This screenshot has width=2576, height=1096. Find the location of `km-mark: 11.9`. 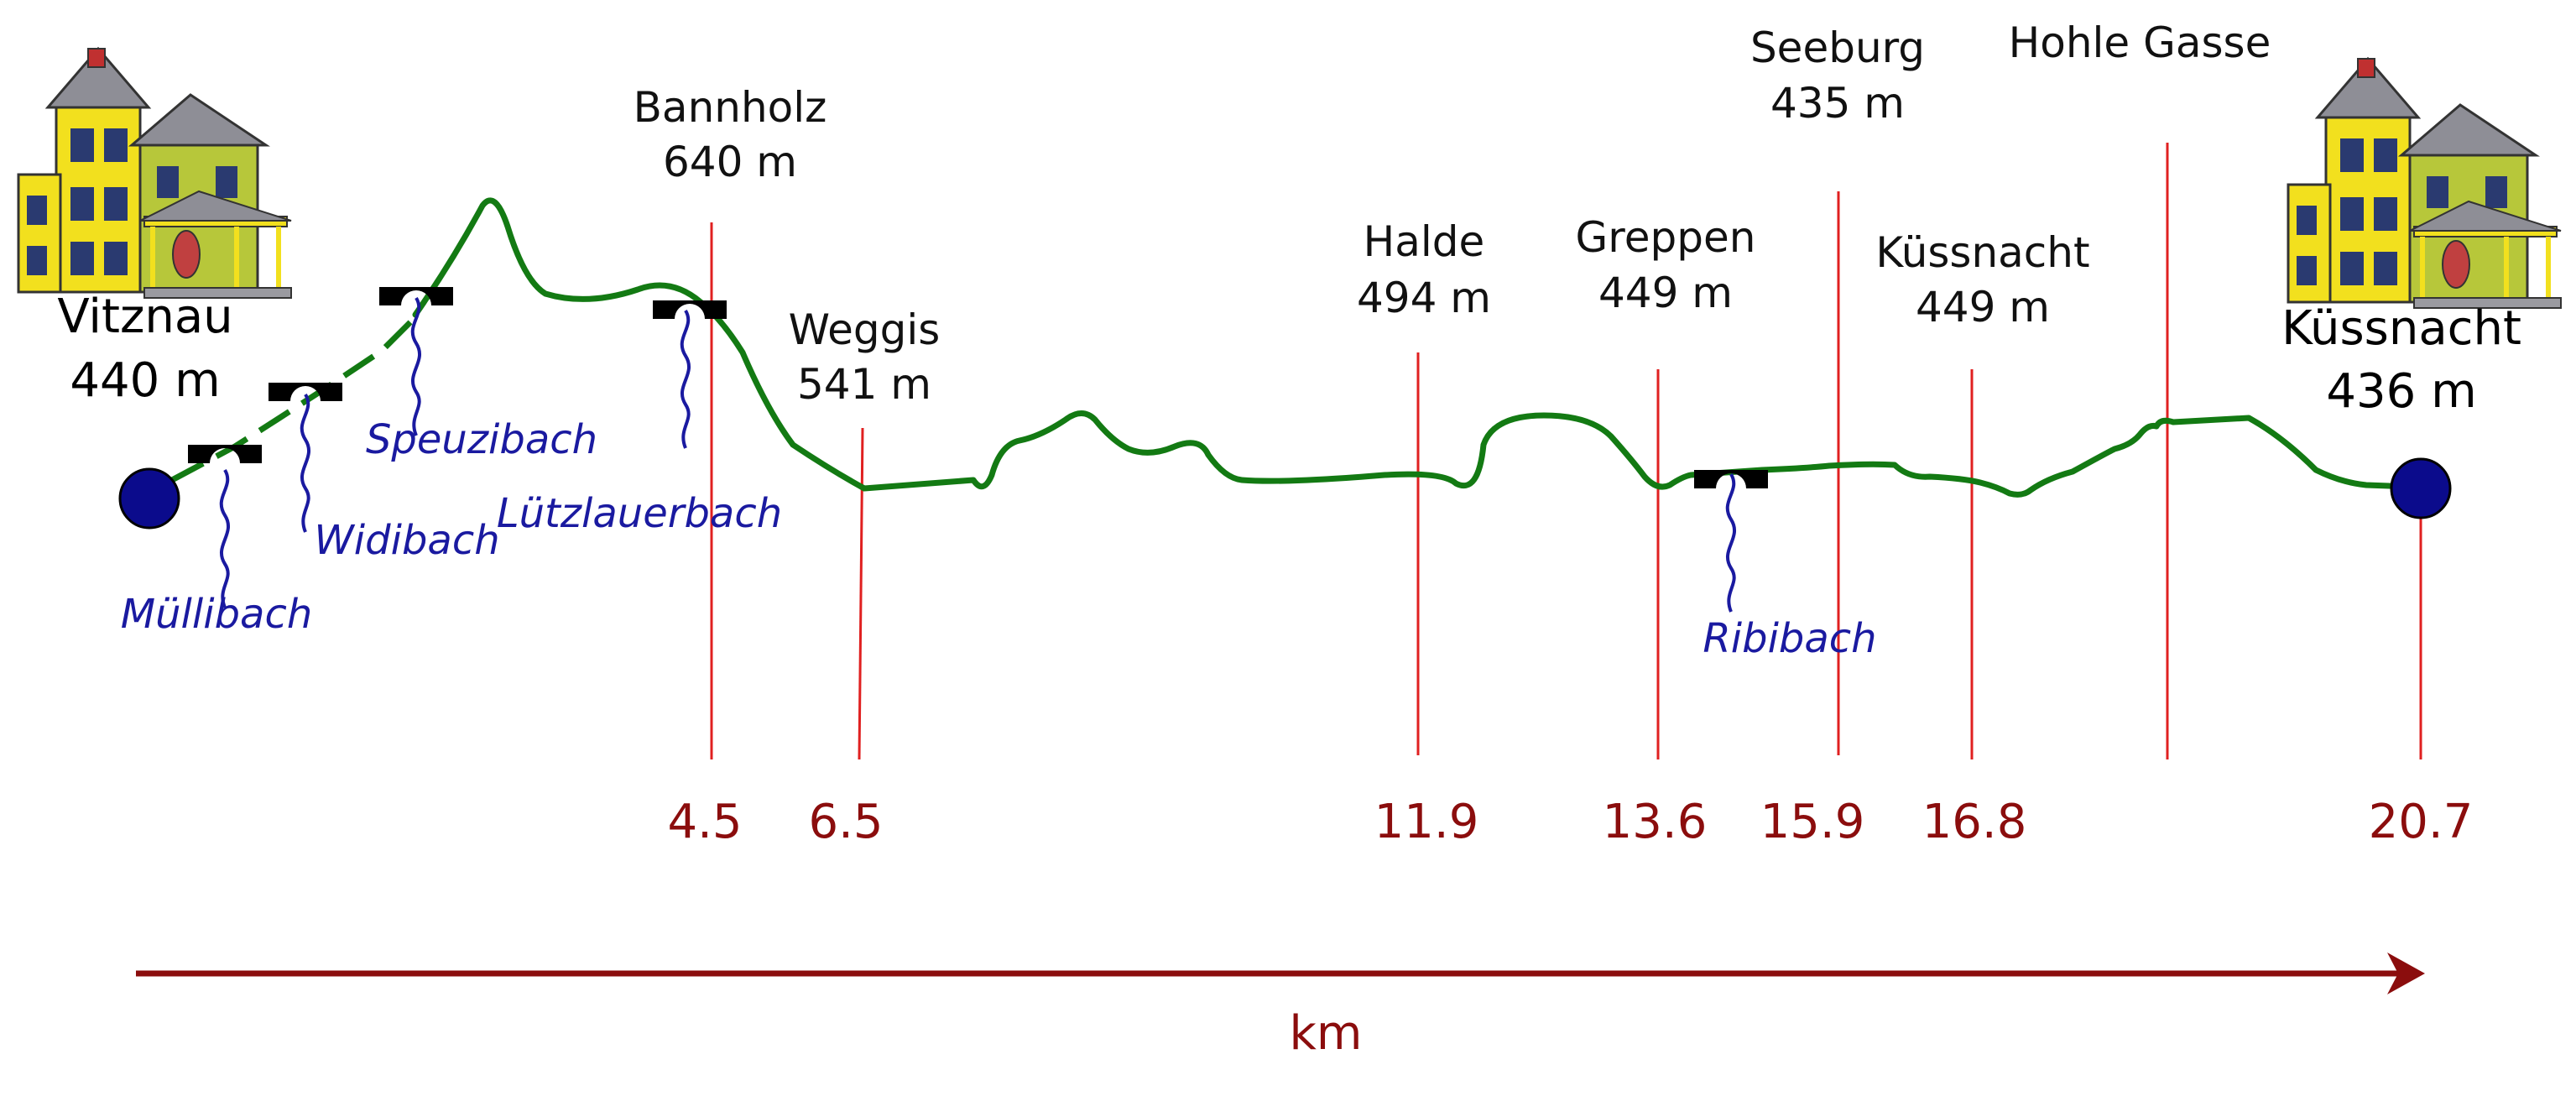

km-mark: 11.9 is located at coordinates (1426, 822).